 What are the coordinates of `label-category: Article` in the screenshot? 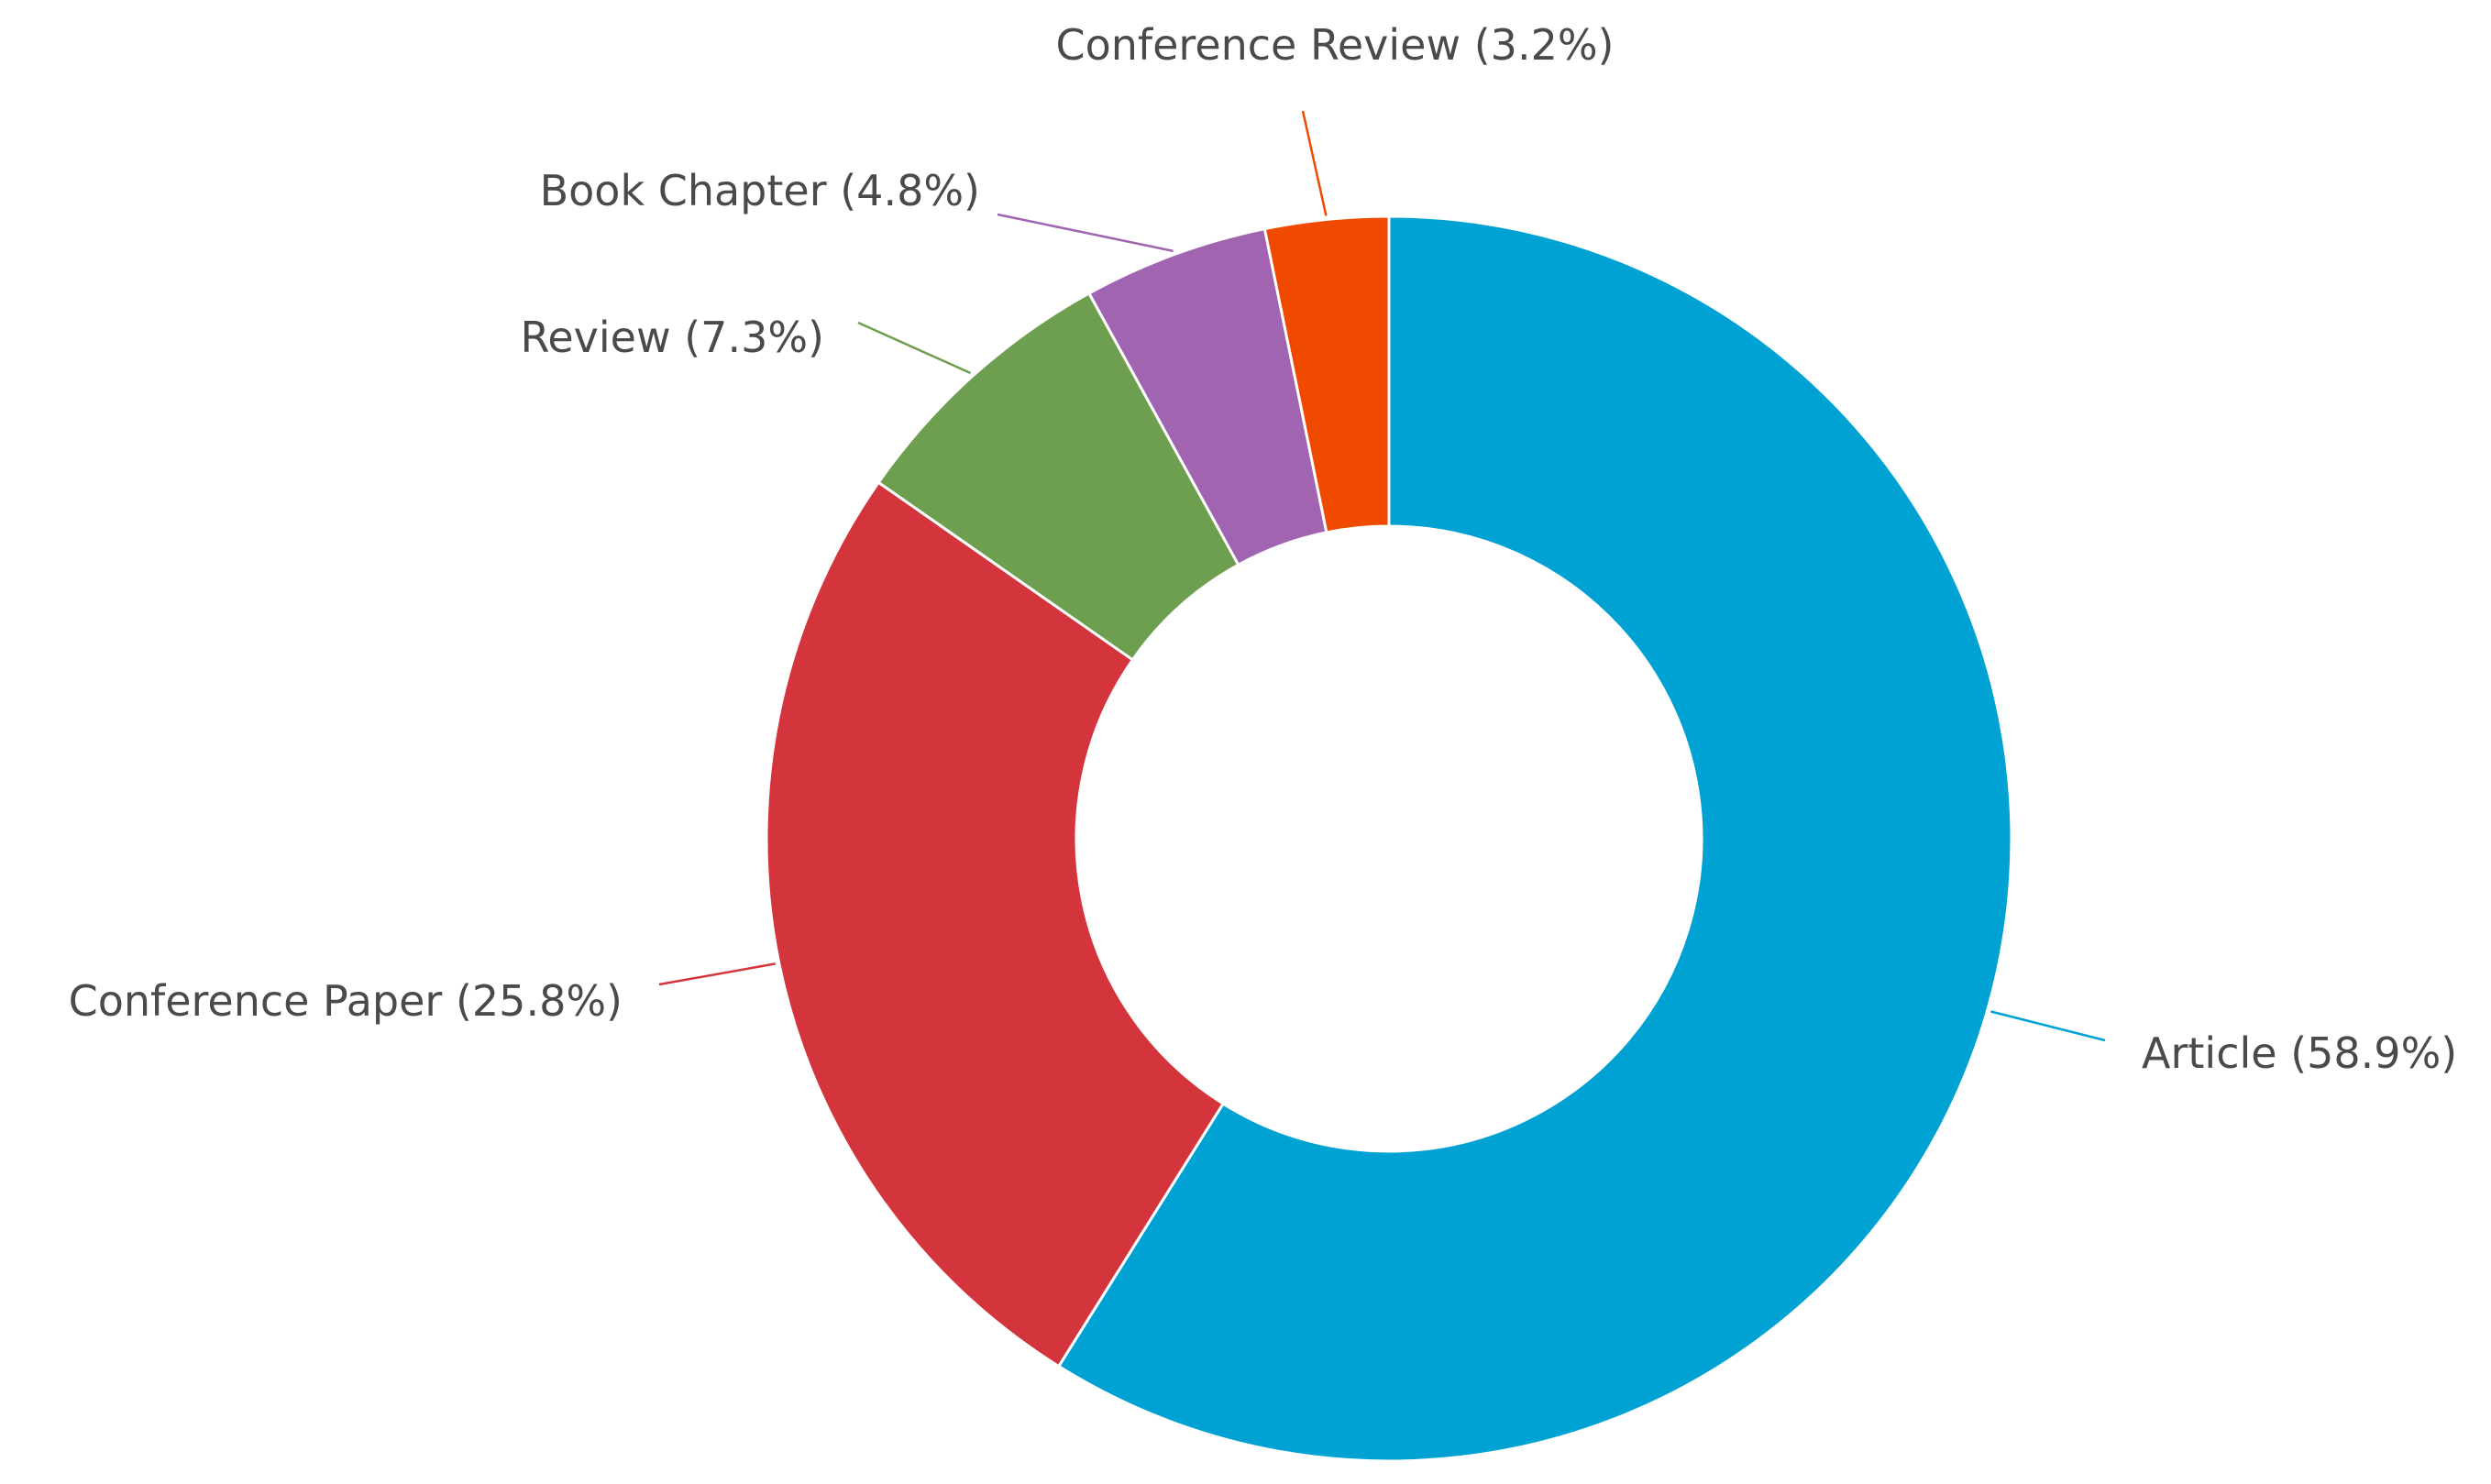 It's located at (2210, 1053).